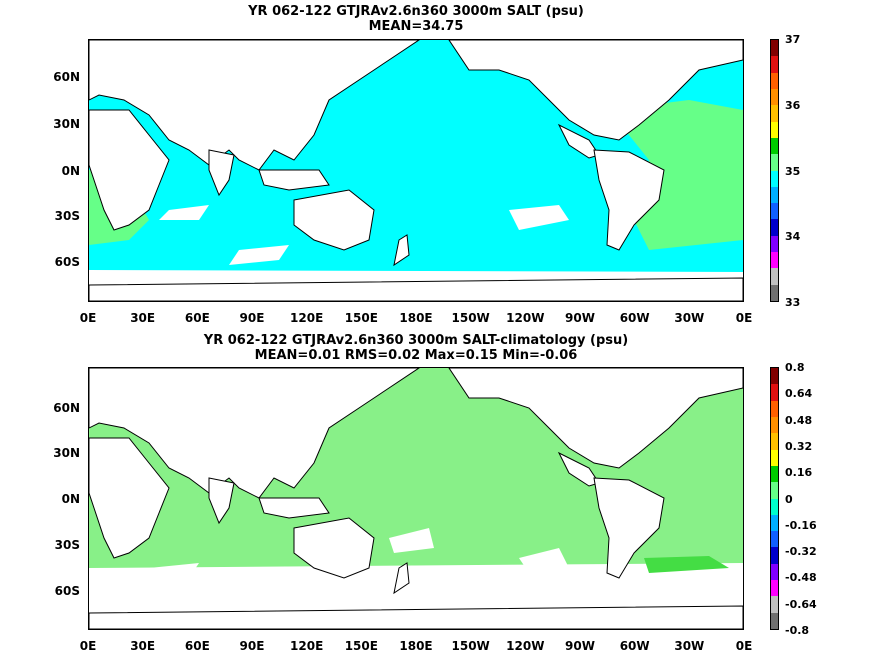  Describe the element at coordinates (793, 237) in the screenshot. I see `colorbar-label: 34` at that location.